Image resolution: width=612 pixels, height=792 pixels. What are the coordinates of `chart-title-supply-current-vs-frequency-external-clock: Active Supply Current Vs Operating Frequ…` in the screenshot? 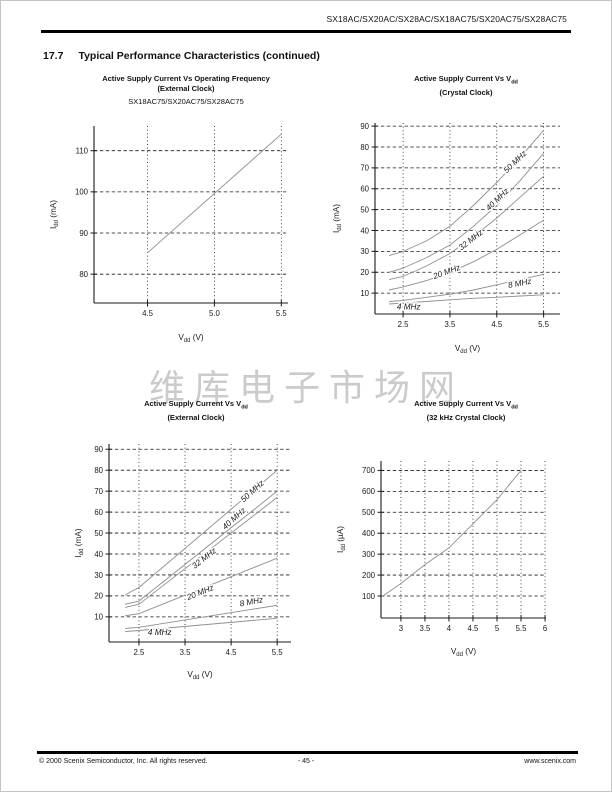 It's located at (186, 90).